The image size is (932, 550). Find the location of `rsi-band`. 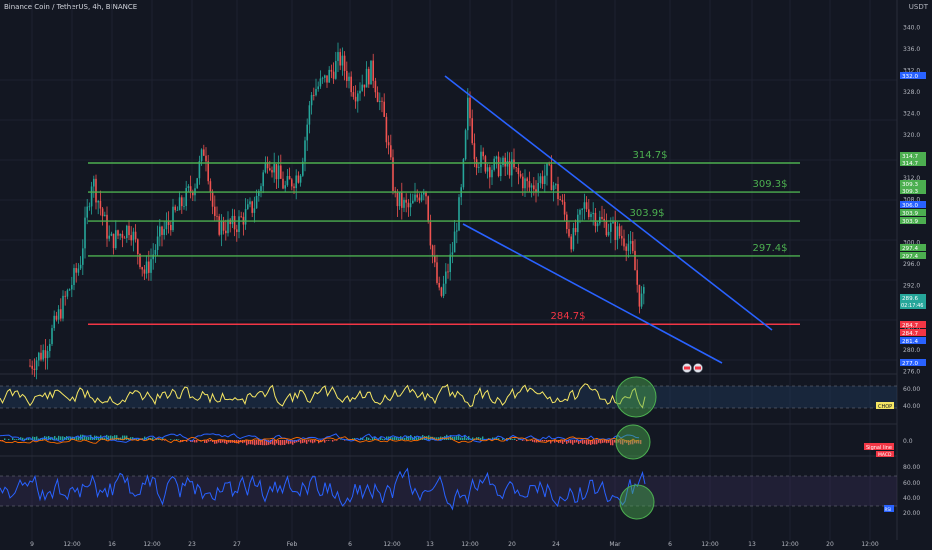

rsi-band is located at coordinates (448, 491).